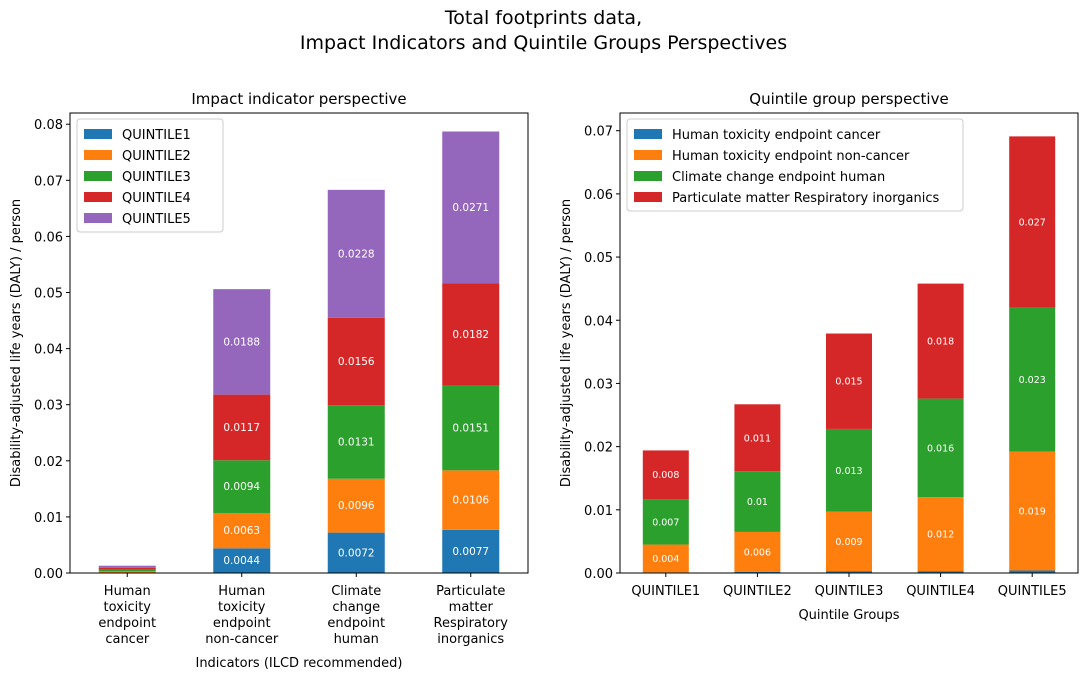 This screenshot has width=1087, height=675. I want to click on x-tick-label: inorganics, so click(470, 639).